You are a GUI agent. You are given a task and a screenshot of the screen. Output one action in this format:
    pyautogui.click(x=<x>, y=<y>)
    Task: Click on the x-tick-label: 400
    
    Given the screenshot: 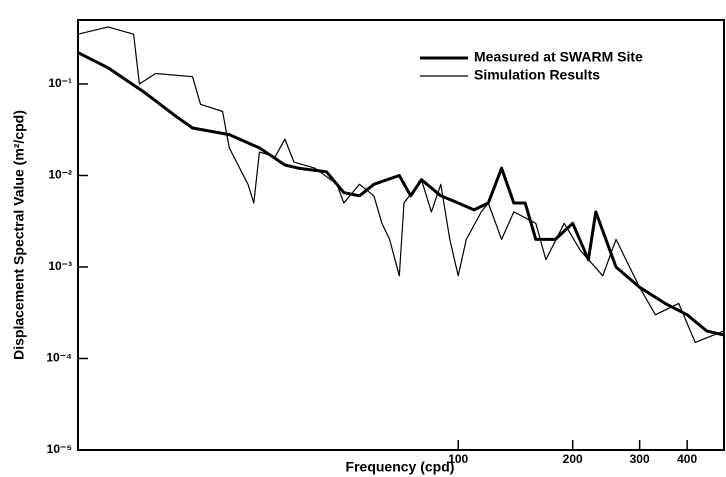 What is the action you would take?
    pyautogui.click(x=687, y=459)
    